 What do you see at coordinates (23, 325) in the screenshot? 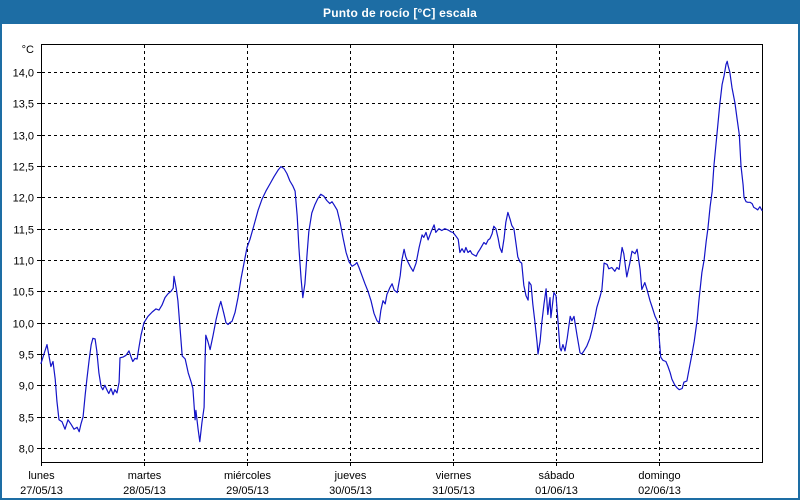
I see `y-tick-label: 10,0` at bounding box center [23, 325].